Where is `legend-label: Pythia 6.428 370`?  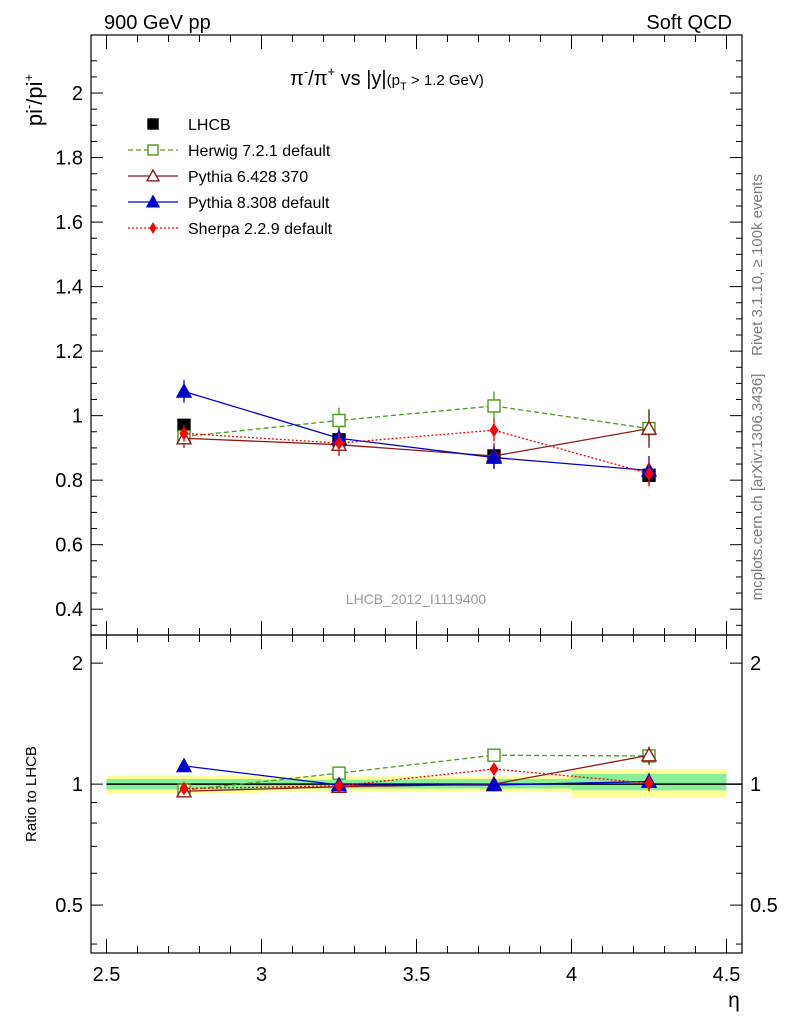
legend-label: Pythia 6.428 370 is located at coordinates (248, 177).